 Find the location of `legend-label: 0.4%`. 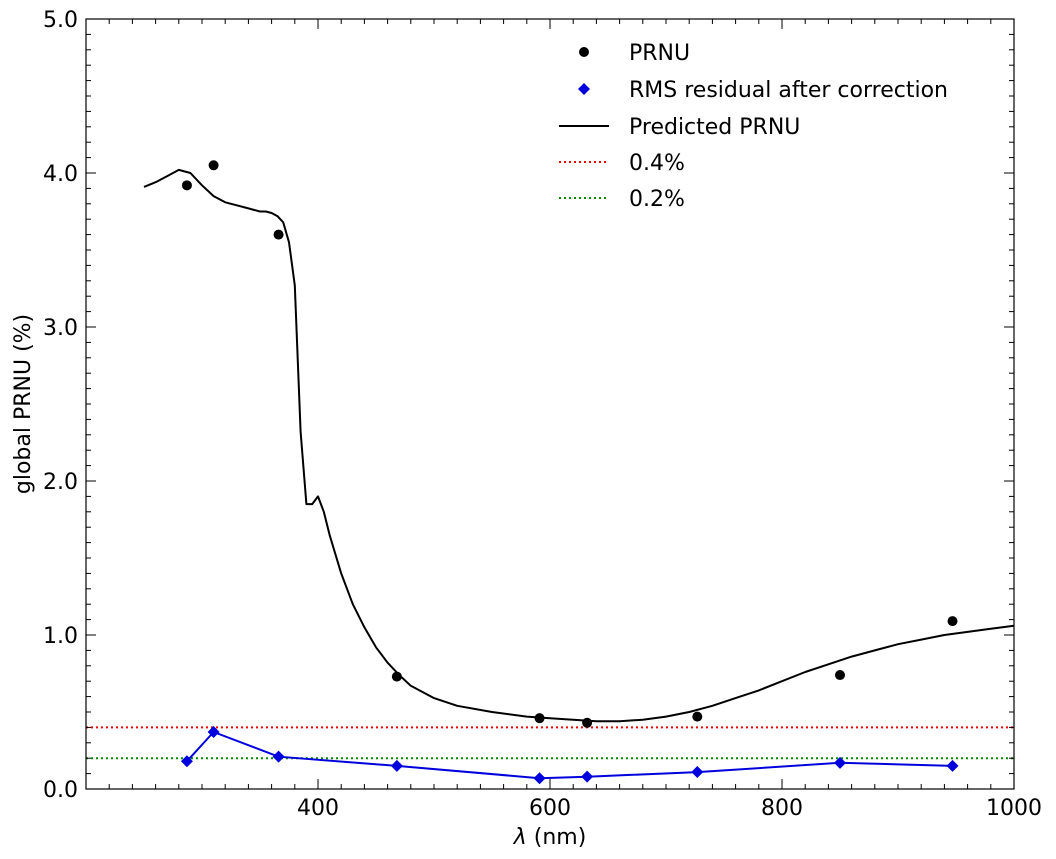

legend-label: 0.4% is located at coordinates (657, 163).